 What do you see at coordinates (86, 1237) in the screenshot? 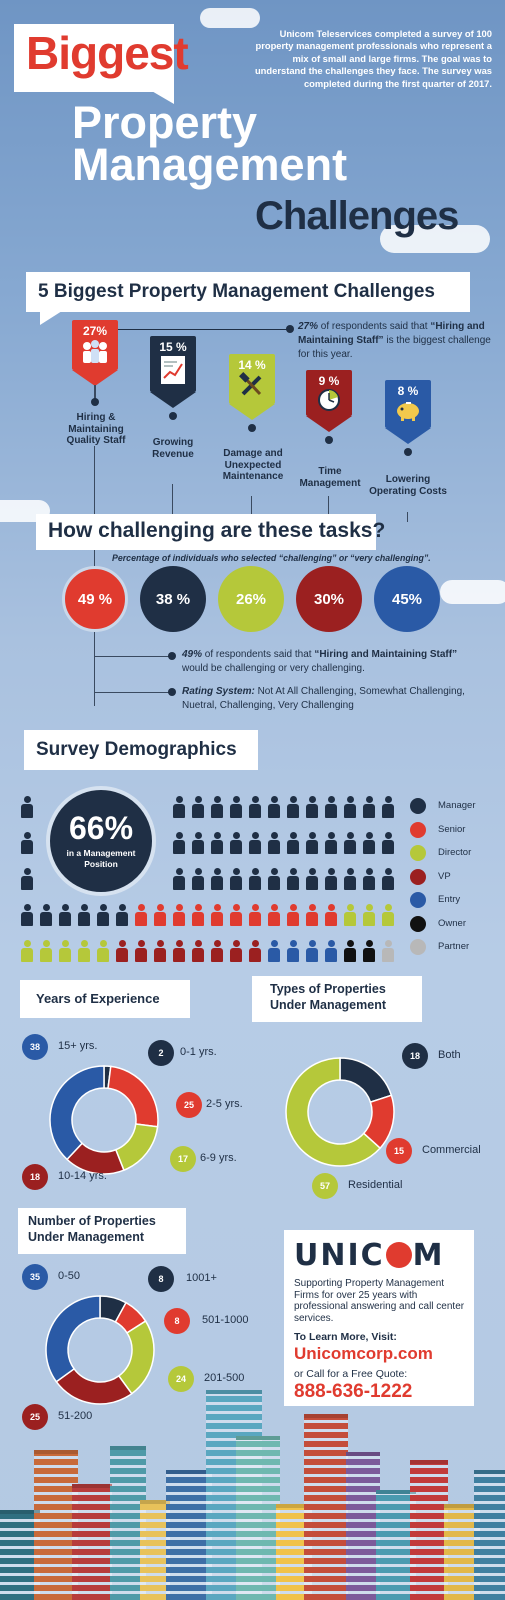
I see `count-heading-2: Under Management` at bounding box center [86, 1237].